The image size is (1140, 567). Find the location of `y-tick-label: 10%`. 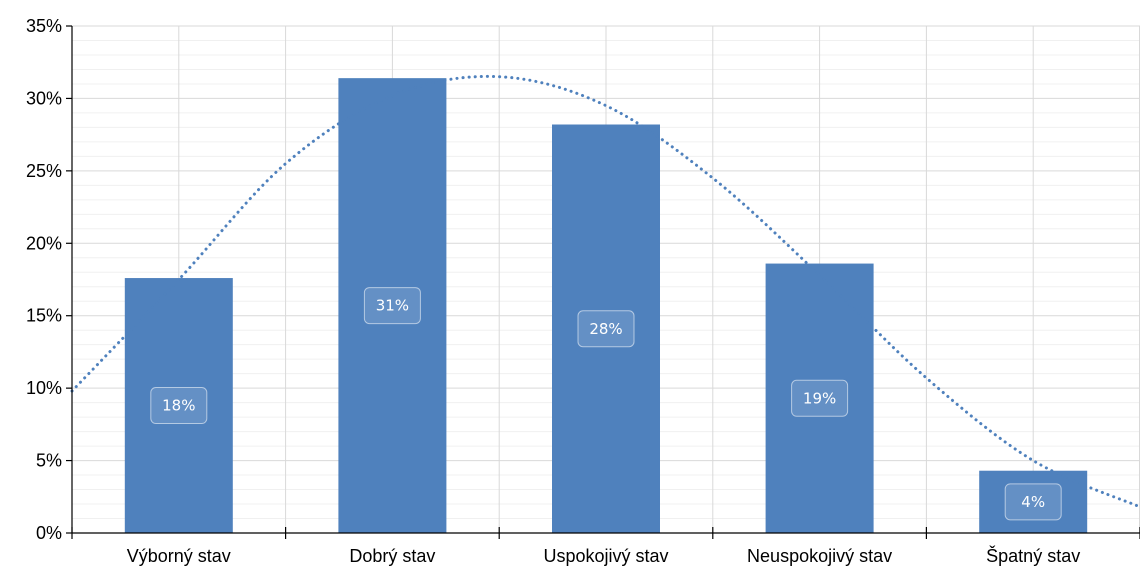

y-tick-label: 10% is located at coordinates (44, 388).